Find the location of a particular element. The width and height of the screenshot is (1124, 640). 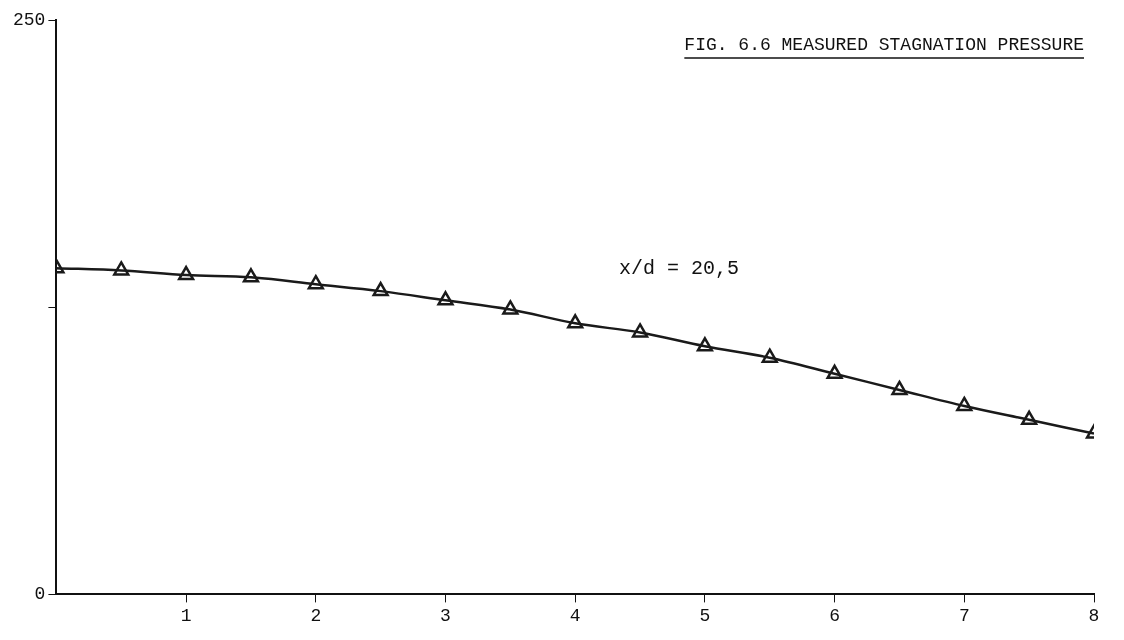

x-tick-label: 3 is located at coordinates (445, 615).